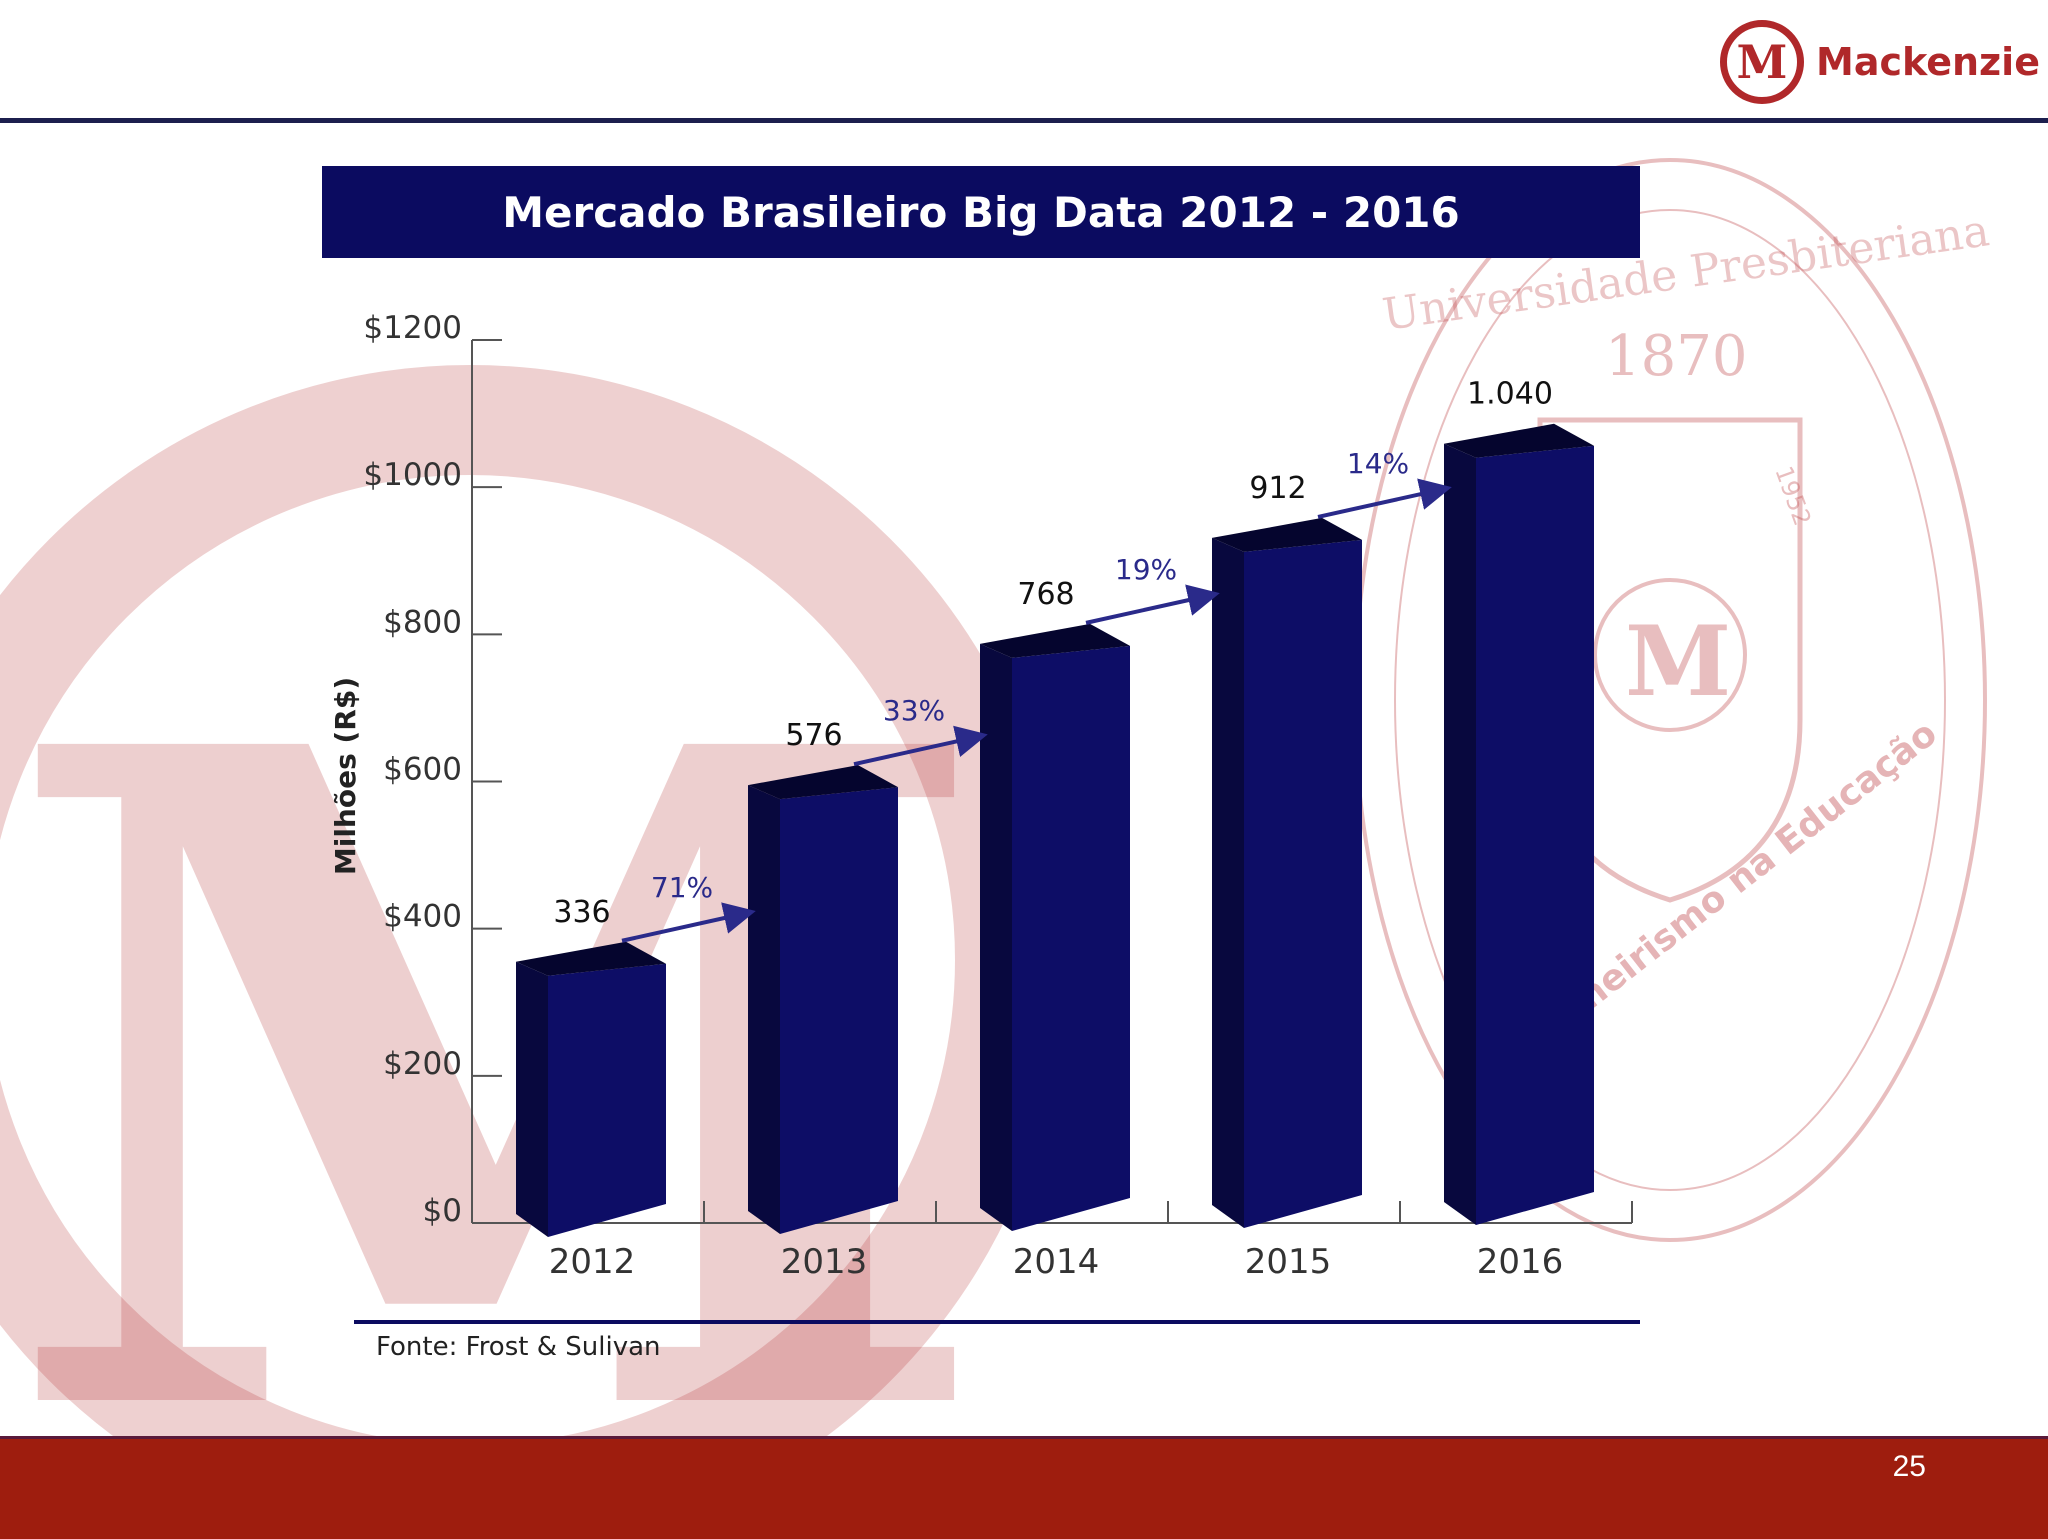 This screenshot has height=1539, width=2048. I want to click on y-tick-label: $1000, so click(412, 475).